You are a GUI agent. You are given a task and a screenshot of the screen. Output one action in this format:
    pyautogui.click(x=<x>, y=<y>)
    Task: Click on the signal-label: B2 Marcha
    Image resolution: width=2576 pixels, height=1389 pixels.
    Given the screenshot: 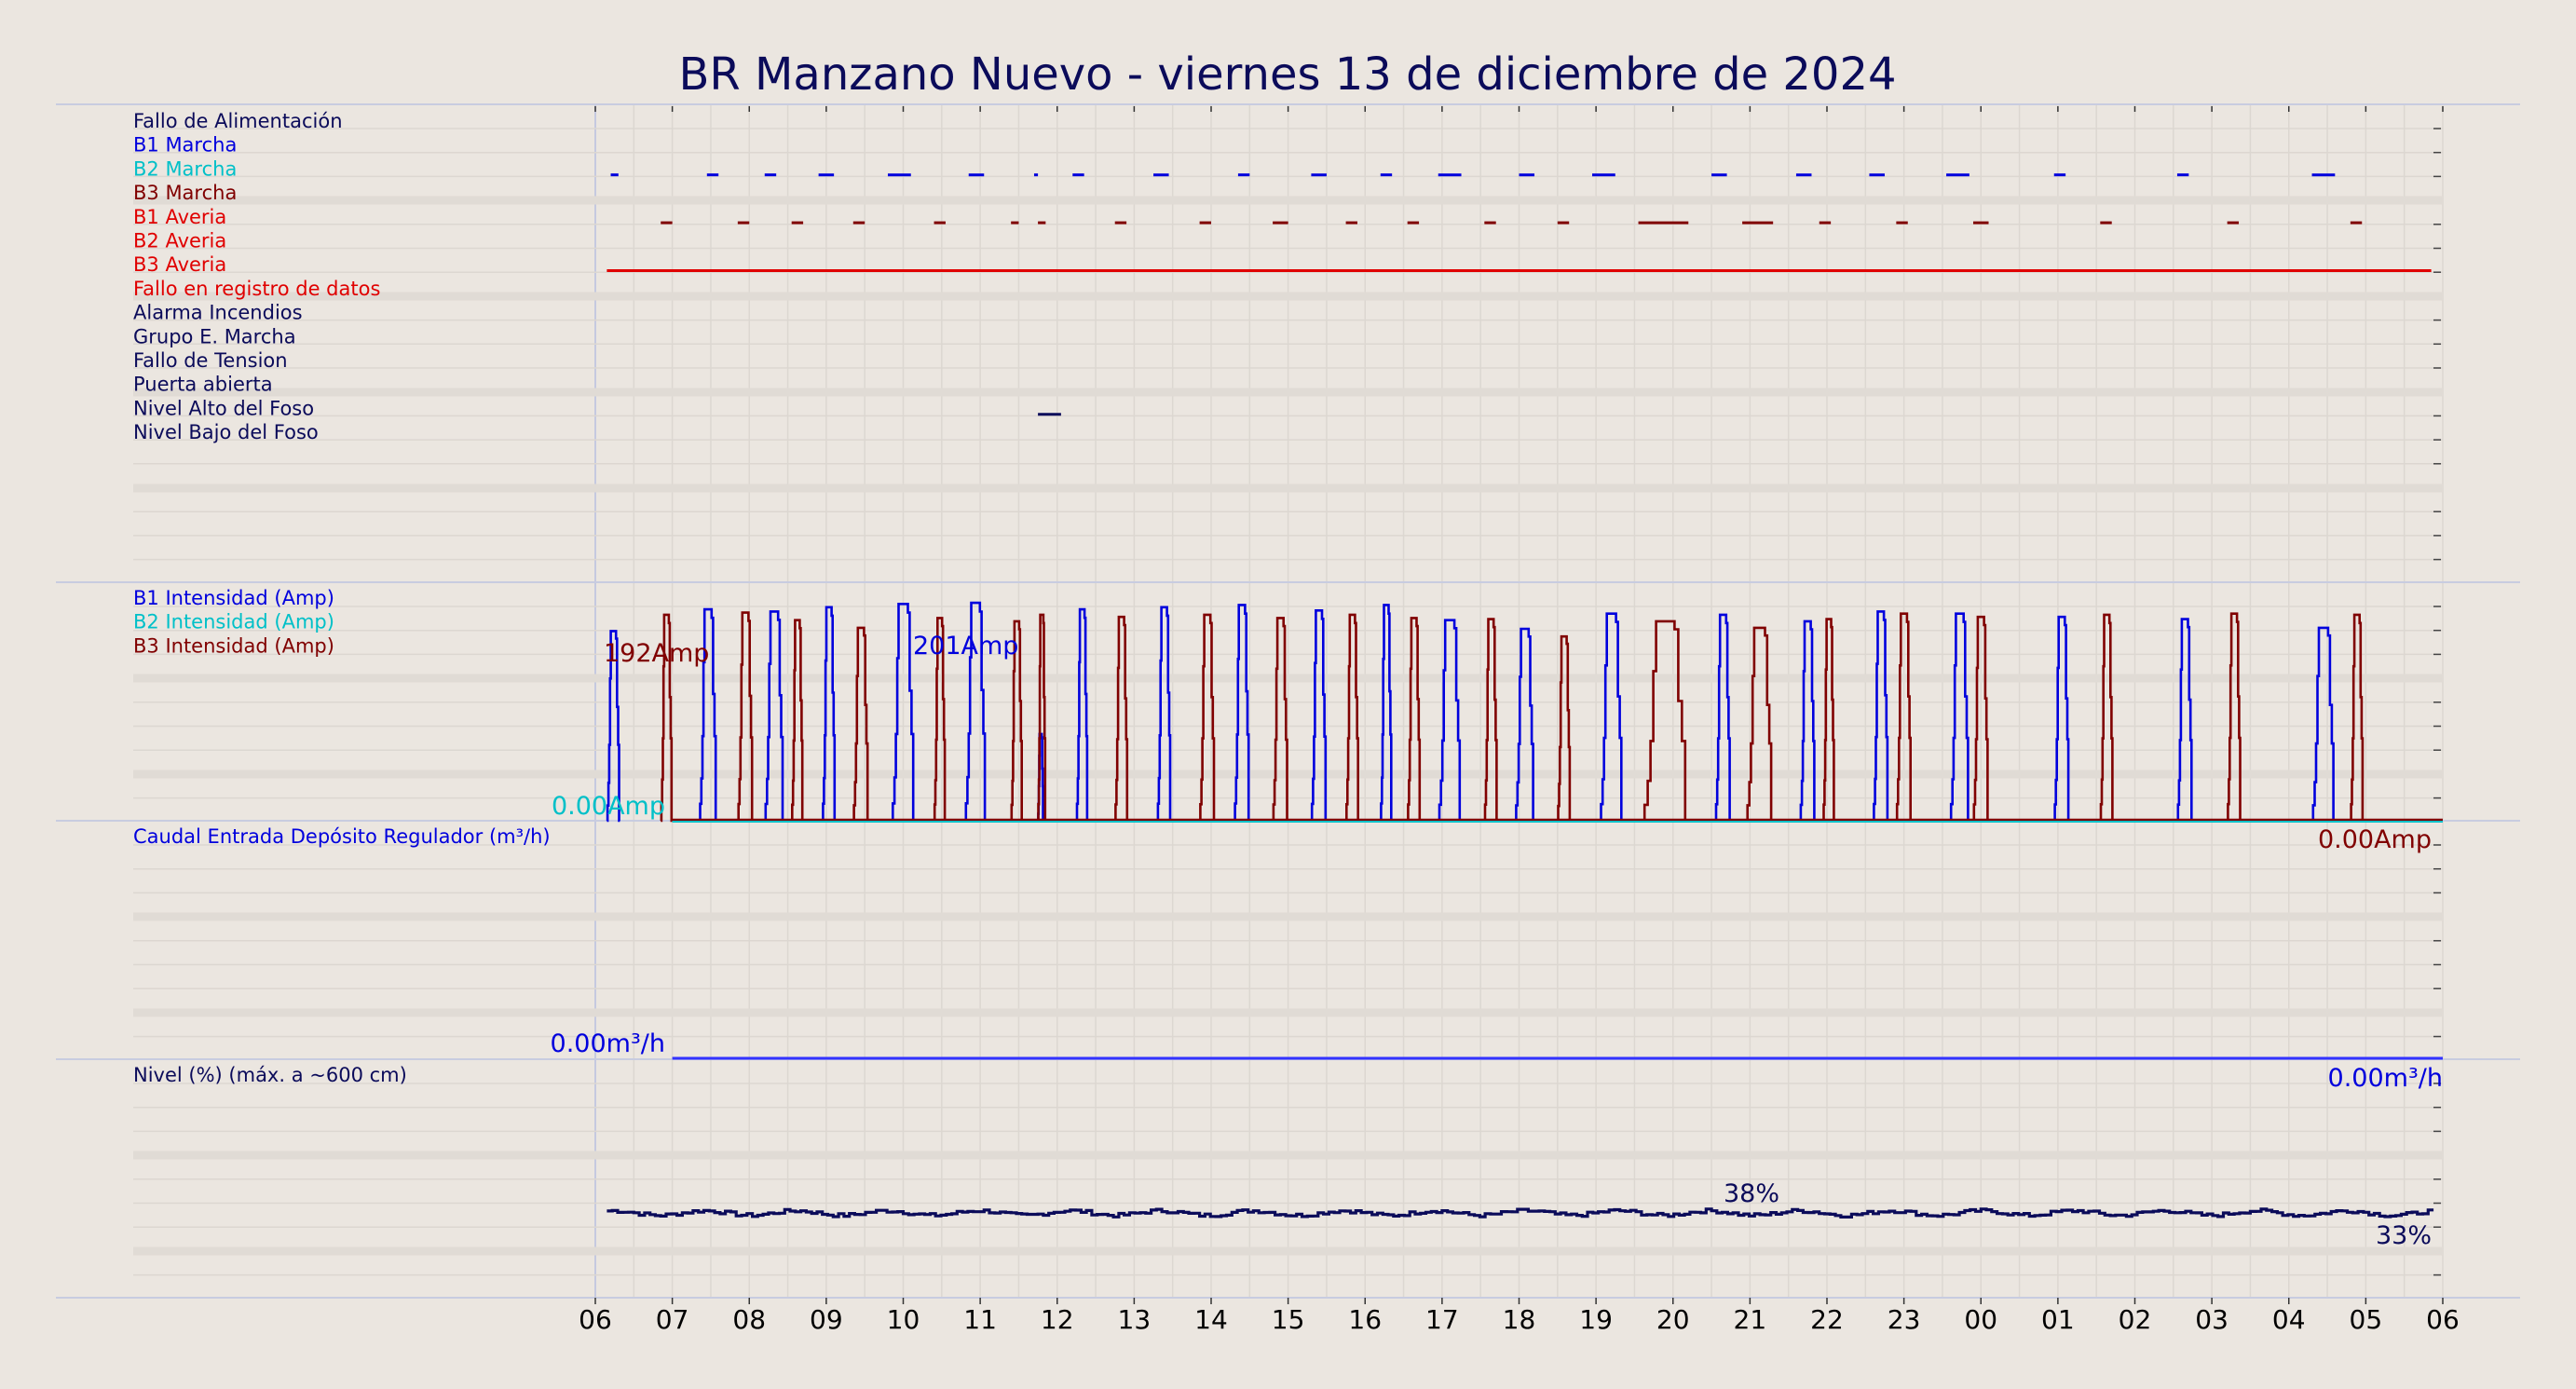 What is the action you would take?
    pyautogui.click(x=185, y=168)
    